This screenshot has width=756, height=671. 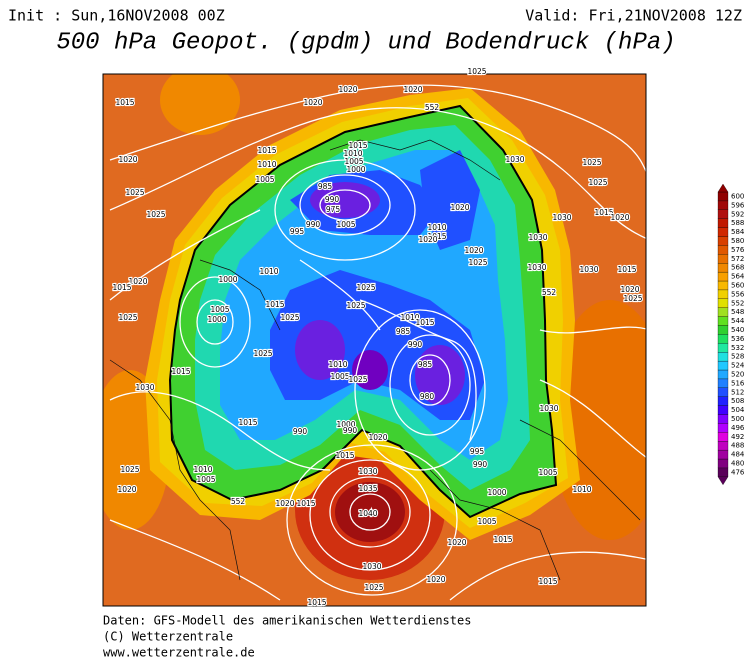 What do you see at coordinates (179, 653) in the screenshot?
I see `footer-line: www.wetterzentrale.de` at bounding box center [179, 653].